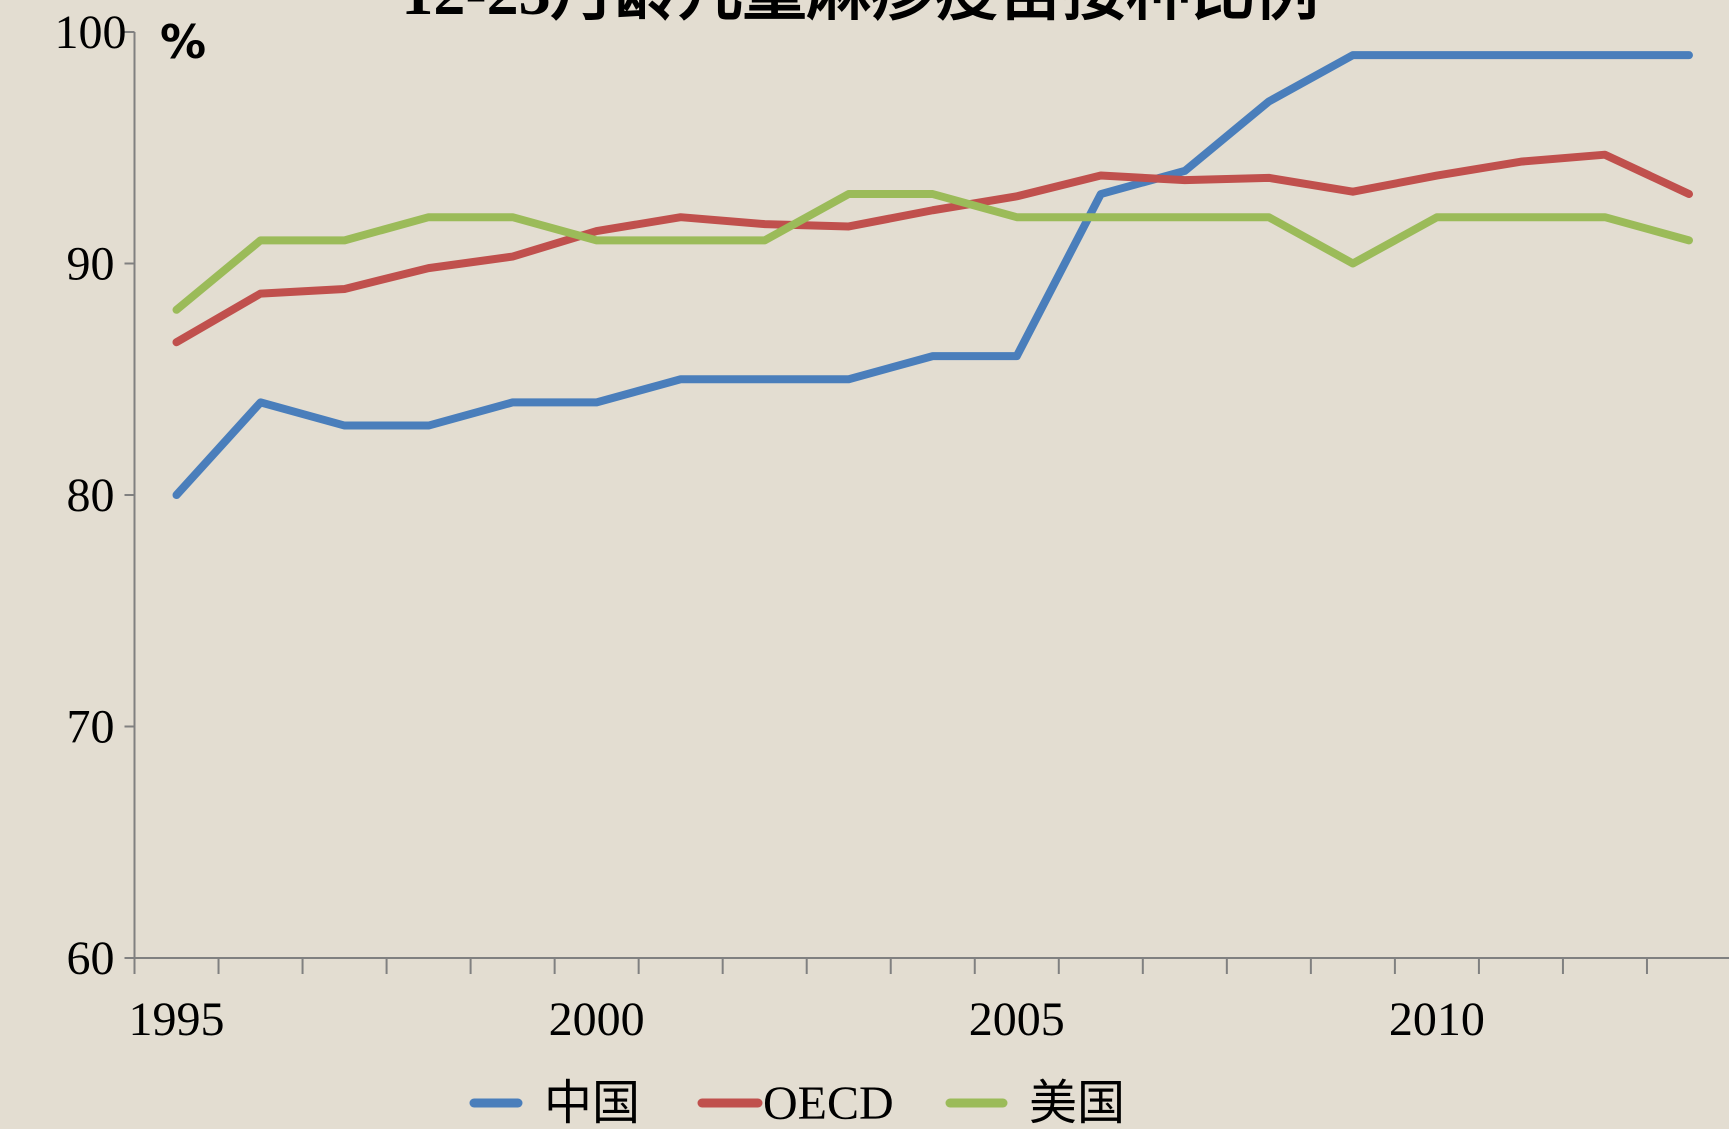 This screenshot has width=1729, height=1129. What do you see at coordinates (1077, 1103) in the screenshot?
I see `legend-label: 美国` at bounding box center [1077, 1103].